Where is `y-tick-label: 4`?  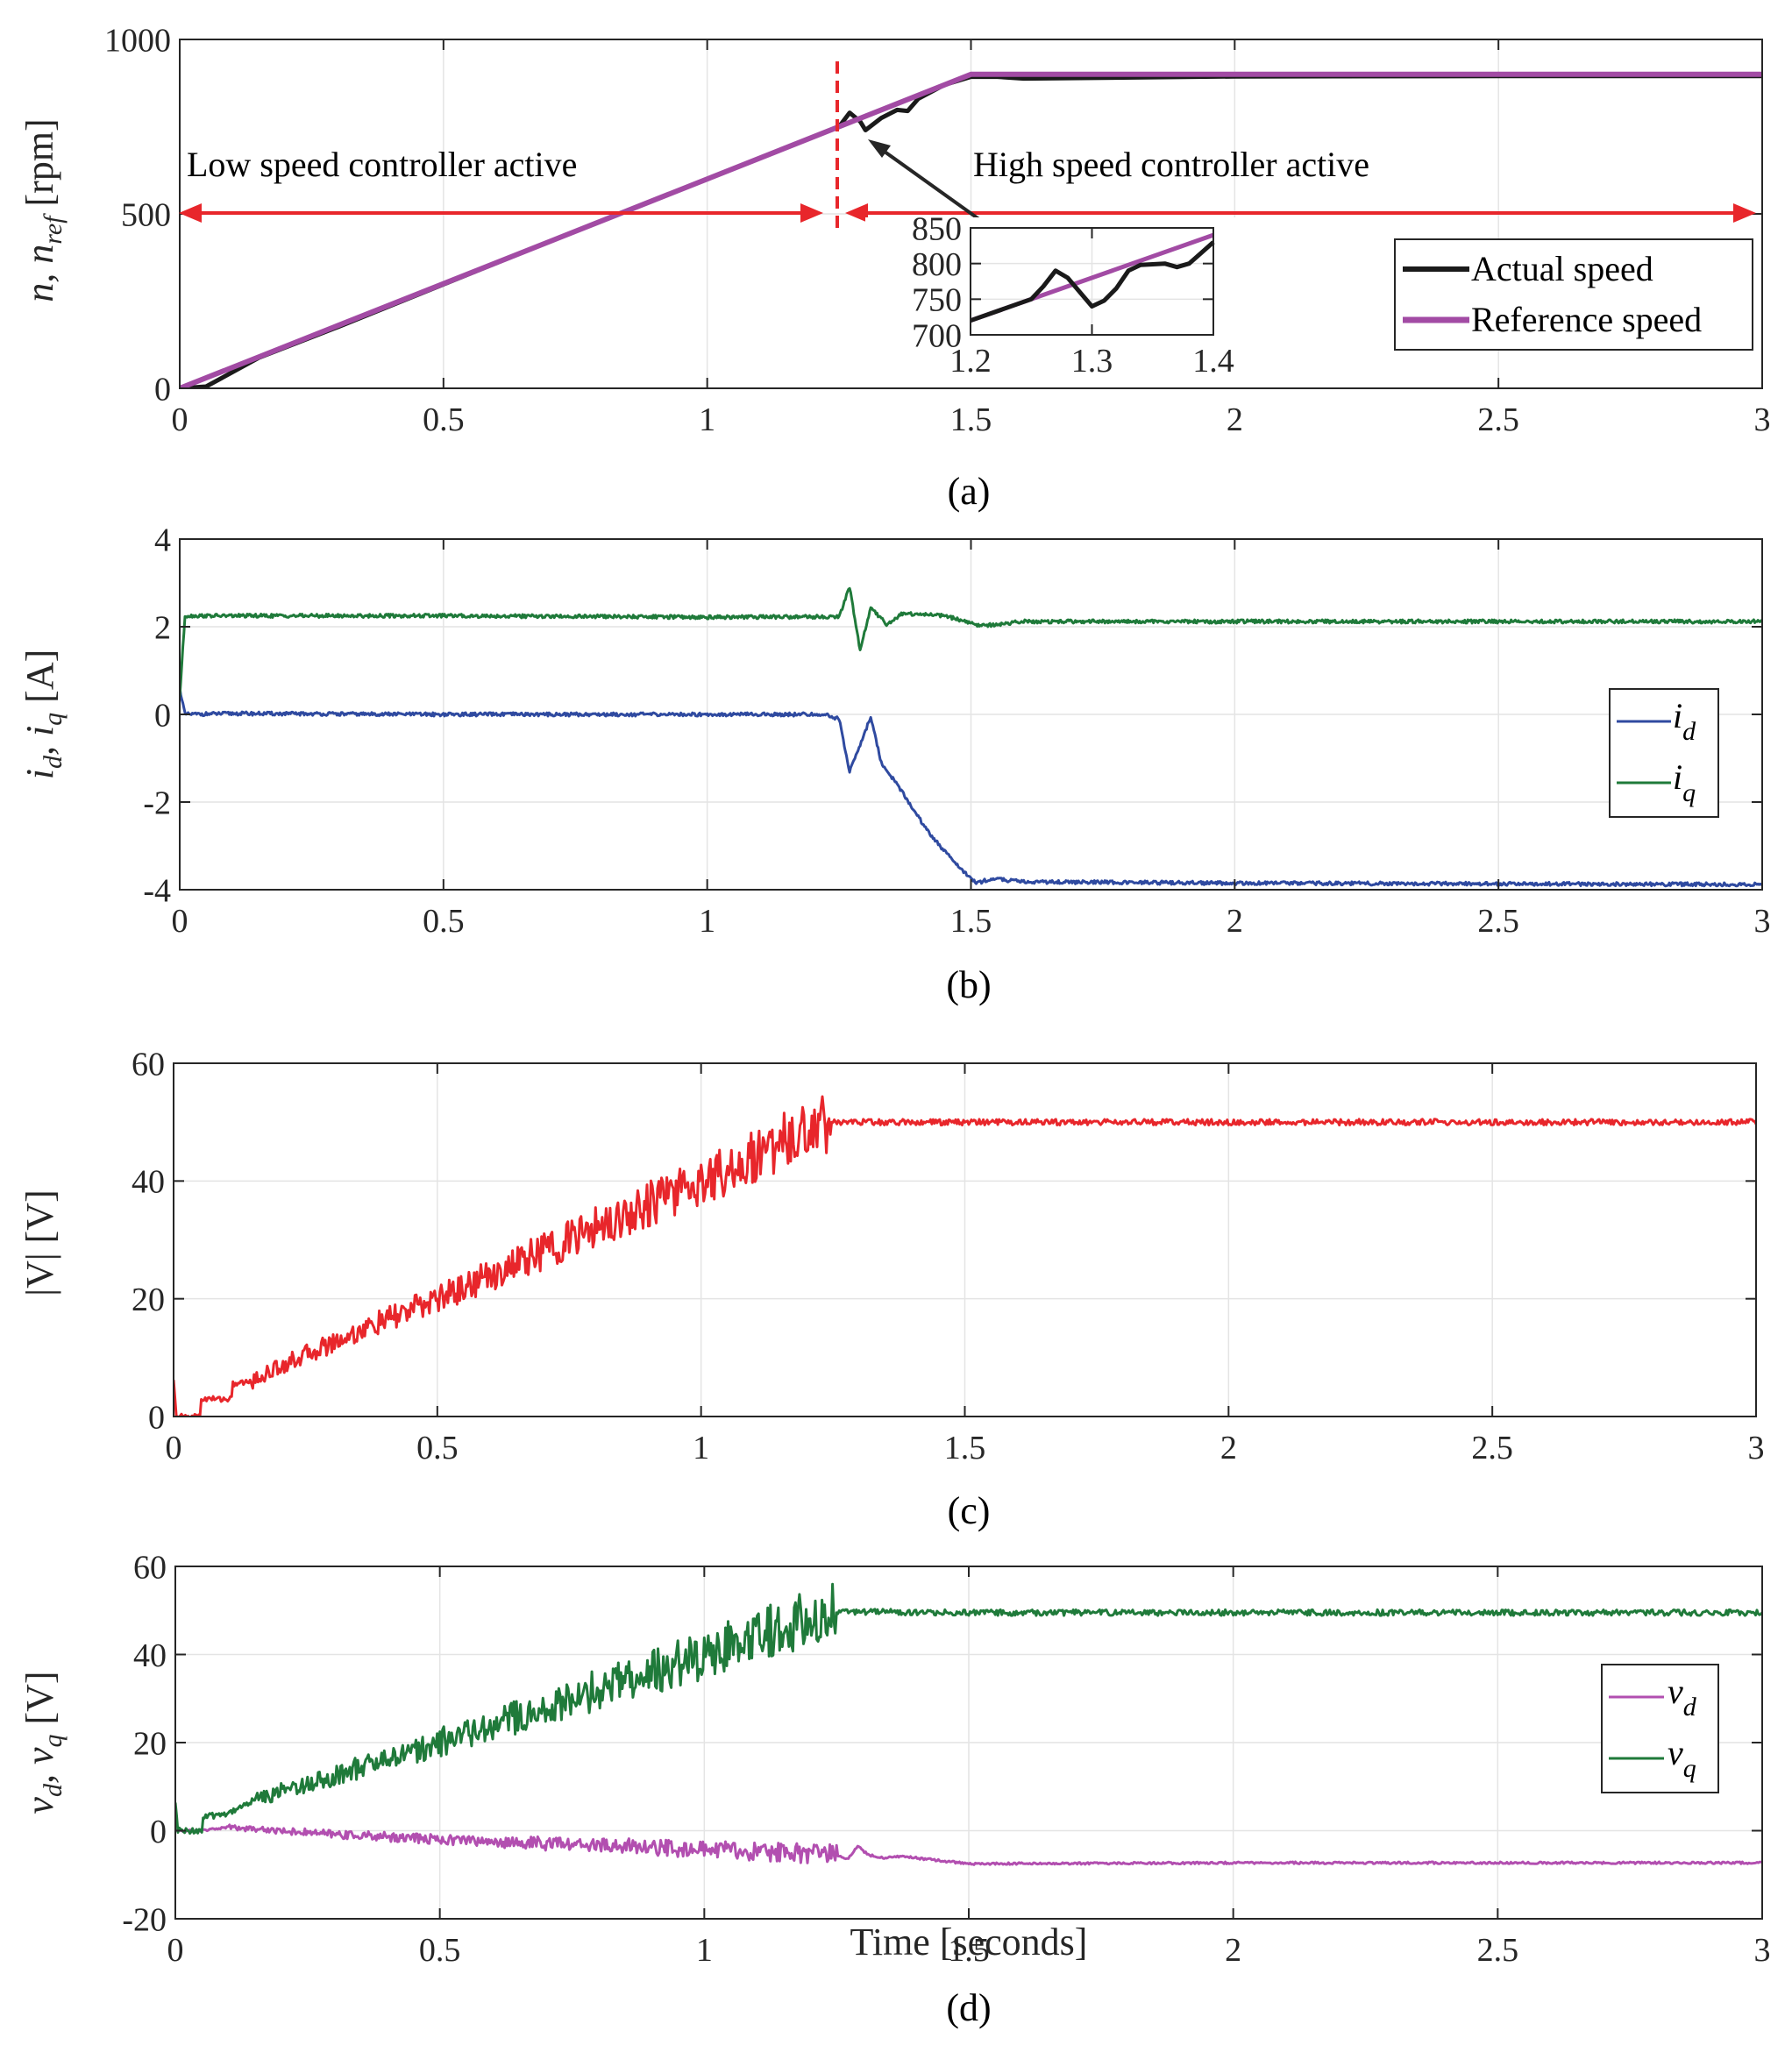
y-tick-label: 4 is located at coordinates (162, 540).